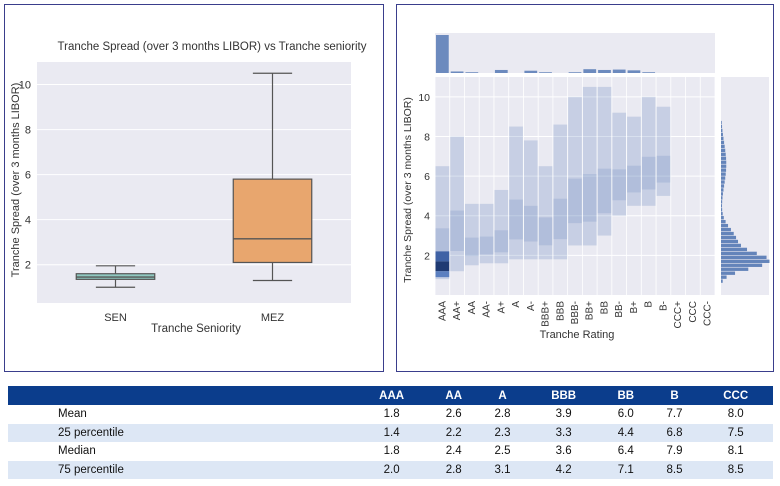 The width and height of the screenshot is (780, 486). I want to click on row-label: 25 percentile, so click(181, 432).